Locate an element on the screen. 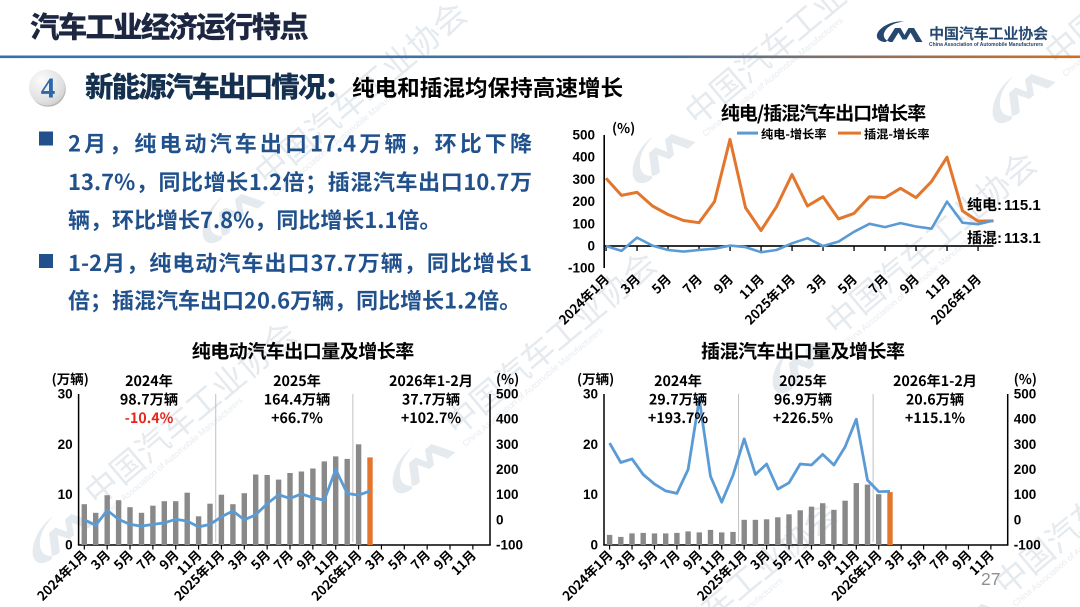 The height and width of the screenshot is (607, 1080). svg-text: 27 is located at coordinates (990, 579).